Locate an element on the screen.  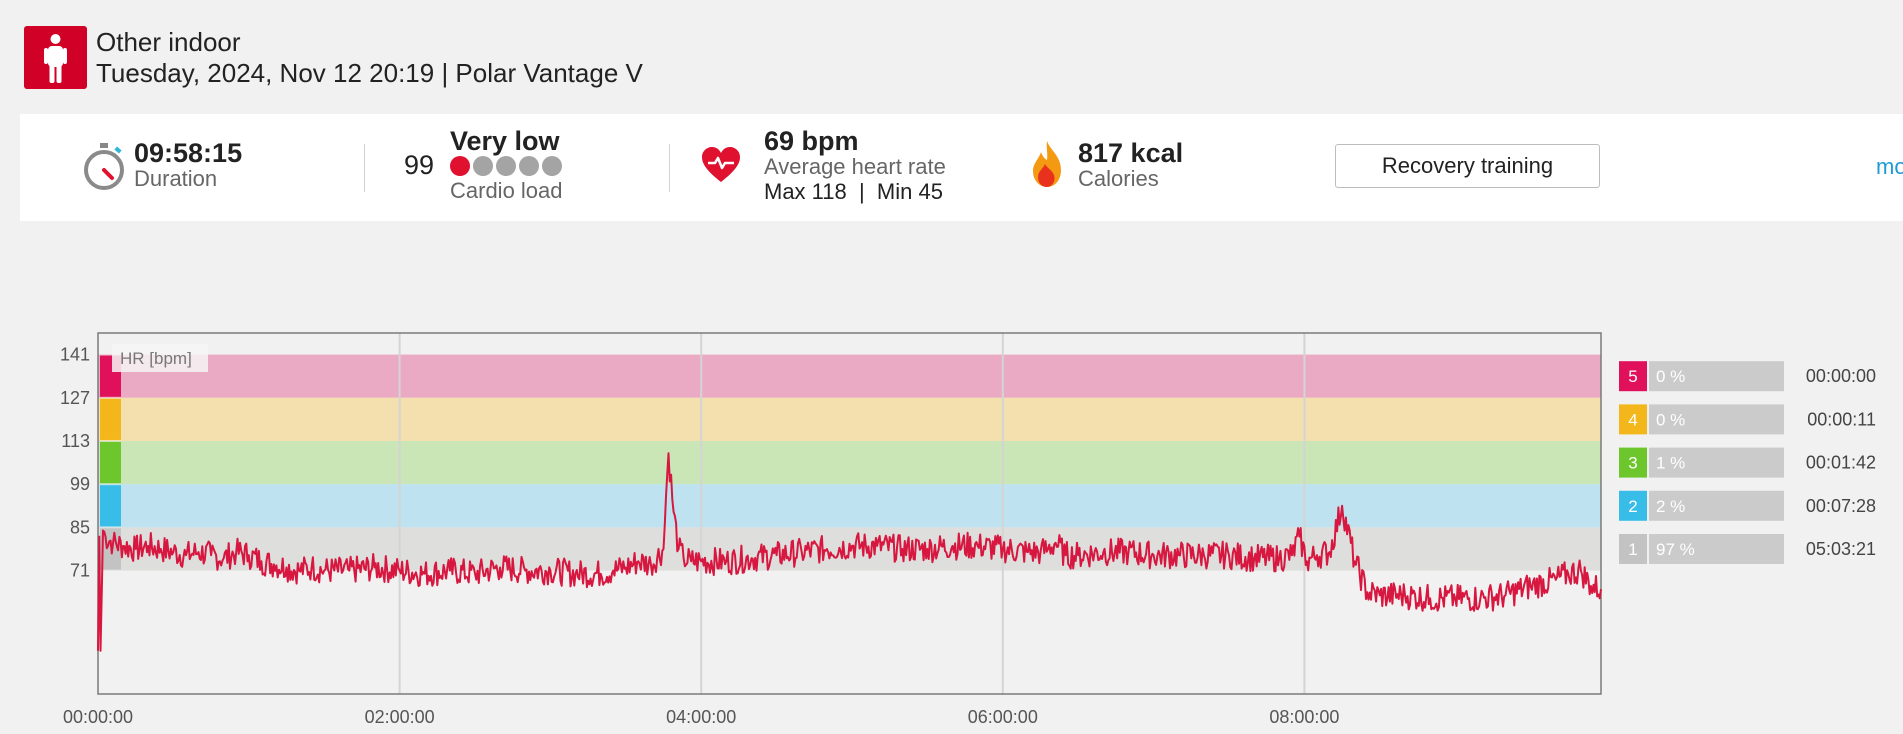
zone-time: 00:01:42 is located at coordinates (1841, 463).